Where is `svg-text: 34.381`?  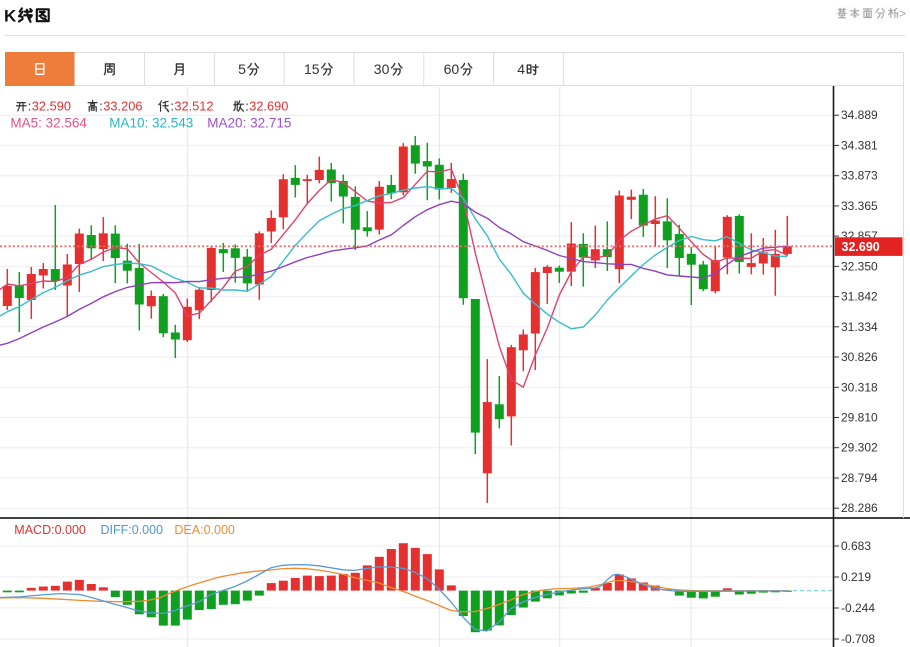
svg-text: 34.381 is located at coordinates (859, 145).